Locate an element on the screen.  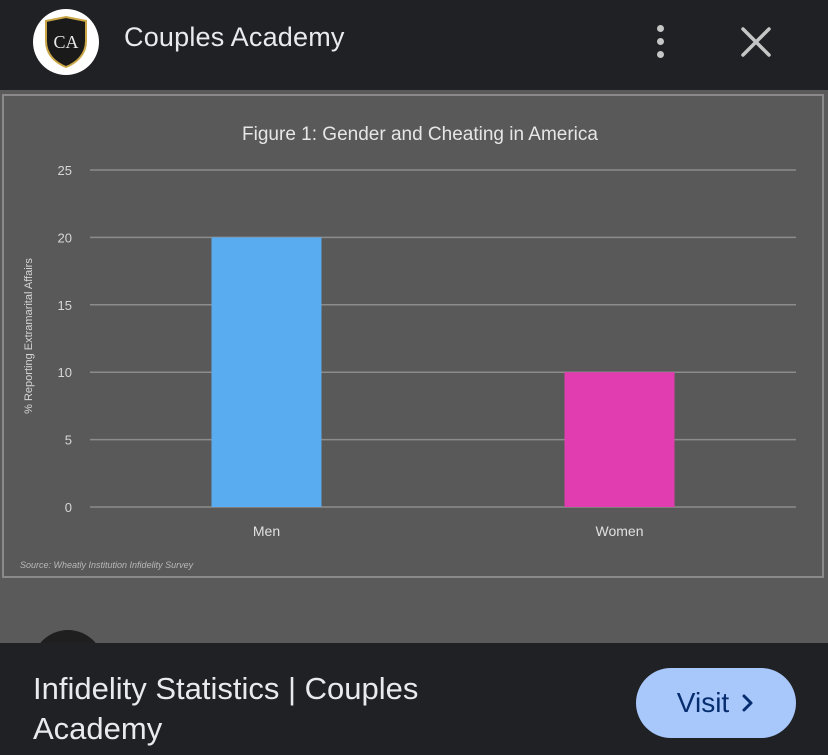
site-logo: CA is located at coordinates (66, 42).